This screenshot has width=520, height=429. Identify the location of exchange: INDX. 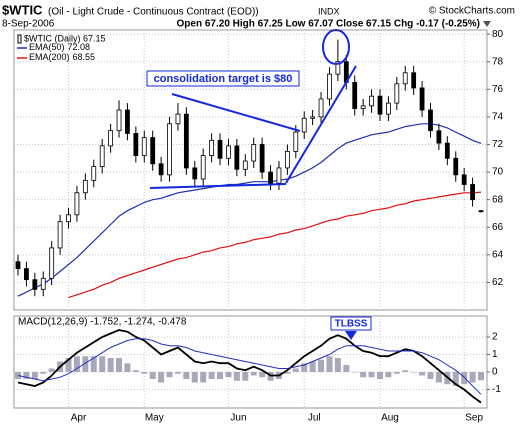
(329, 11).